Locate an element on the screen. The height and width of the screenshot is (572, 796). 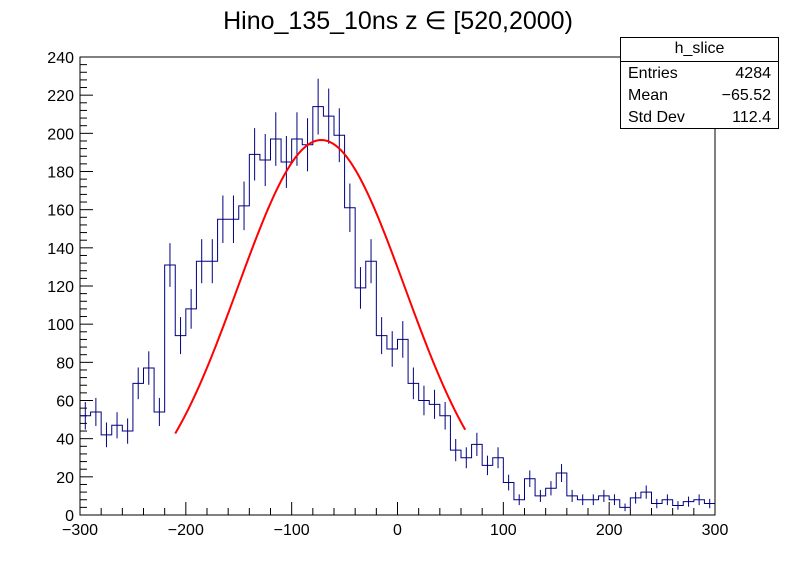
y-tick-label: 140 is located at coordinates (60, 249).